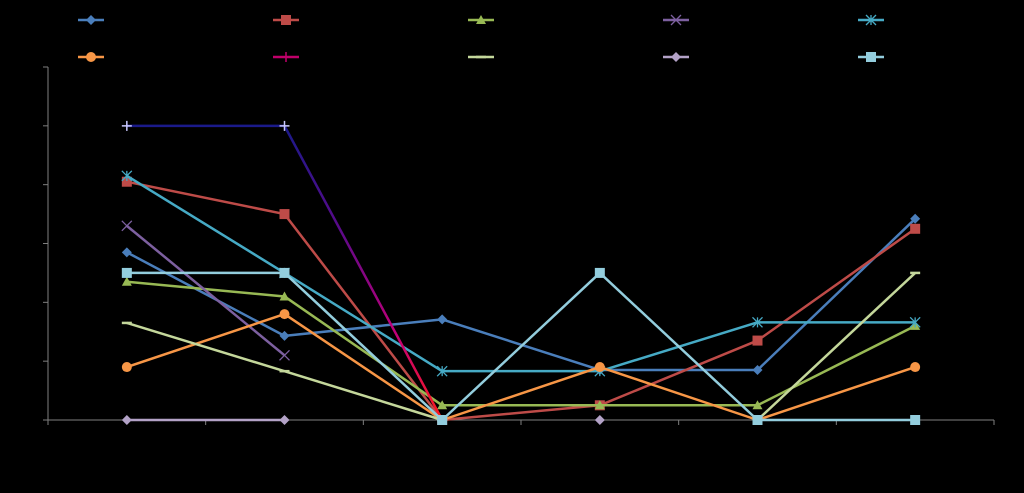 Image resolution: width=1024 pixels, height=493 pixels. What do you see at coordinates (481, 38) in the screenshot?
I see `legend` at bounding box center [481, 38].